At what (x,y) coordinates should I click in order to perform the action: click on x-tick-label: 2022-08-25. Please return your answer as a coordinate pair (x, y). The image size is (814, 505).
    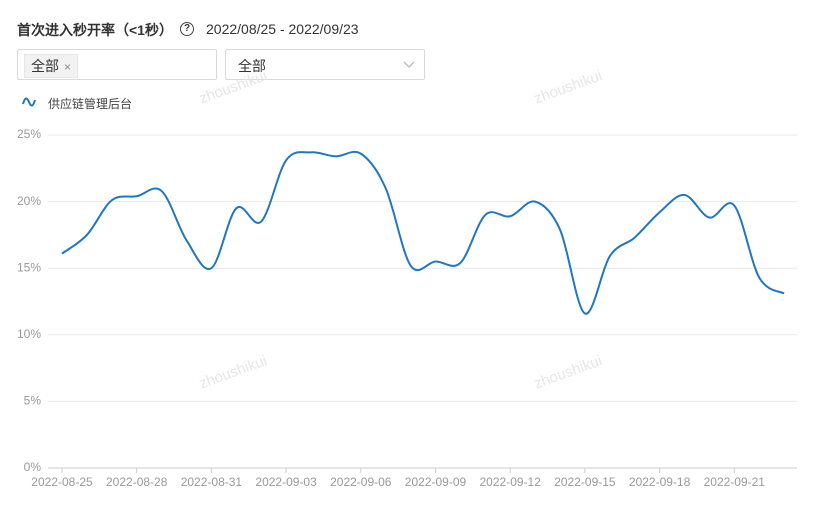
    Looking at the image, I should click on (62, 482).